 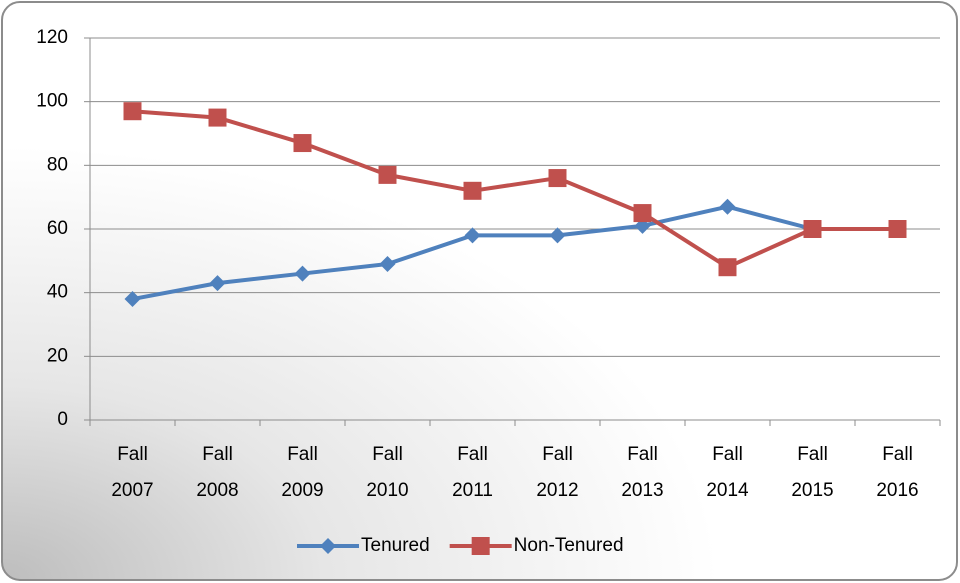 I want to click on legend-label: Tenured, so click(x=395, y=545).